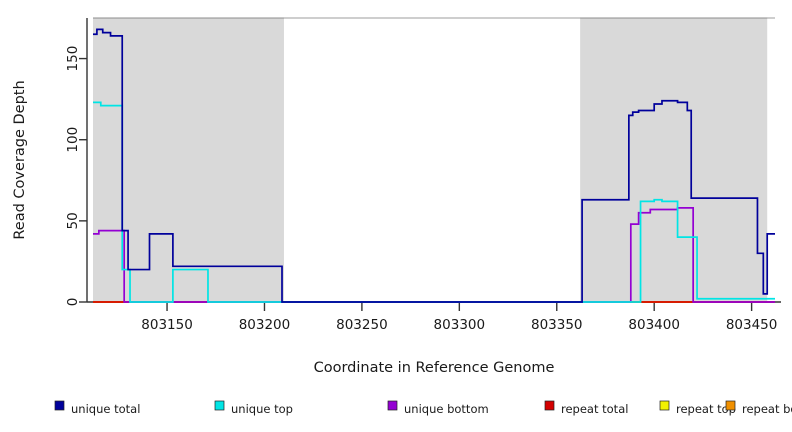 The width and height of the screenshot is (792, 432). I want to click on y-tick-label-1: 50, so click(73, 220).